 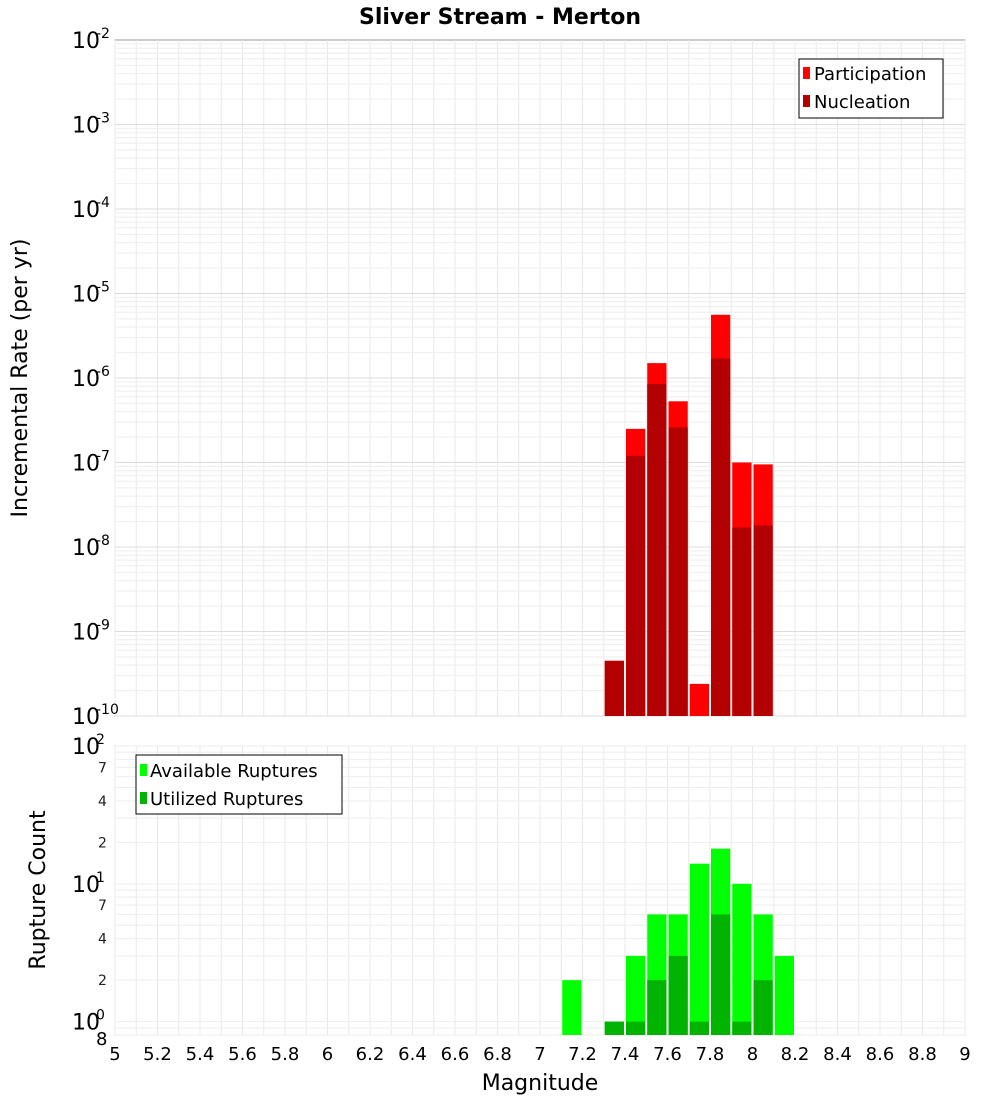 What do you see at coordinates (157, 1054) in the screenshot?
I see `x-tick-label: 5.2` at bounding box center [157, 1054].